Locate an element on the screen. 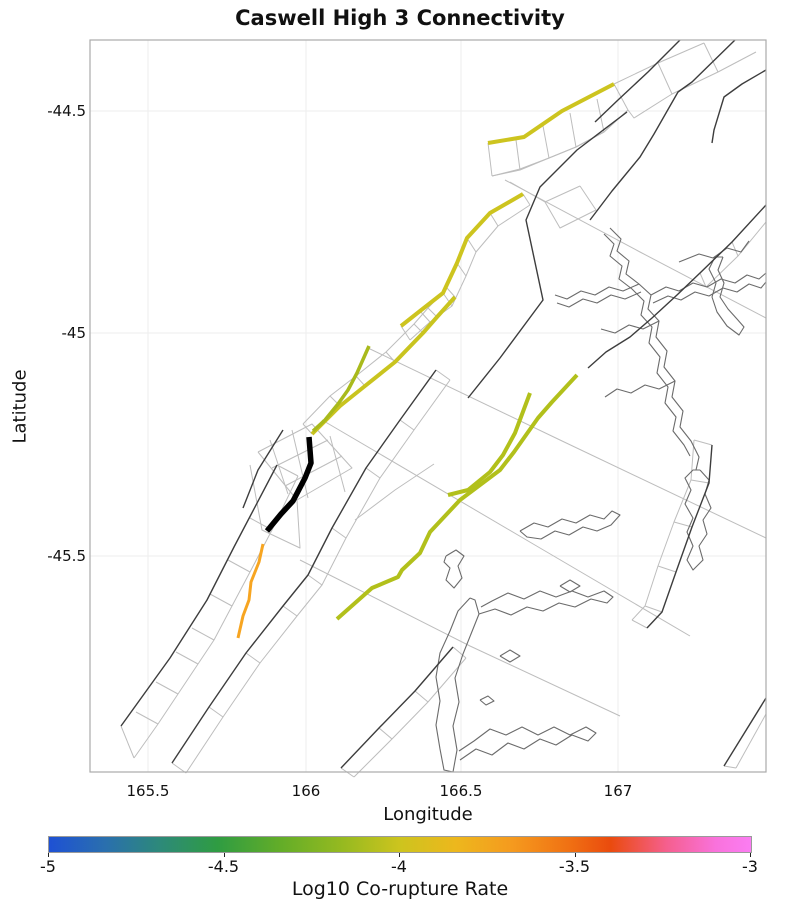 This screenshot has height=918, width=800. rupture-northeast-upper-segment is located at coordinates (551, 113).